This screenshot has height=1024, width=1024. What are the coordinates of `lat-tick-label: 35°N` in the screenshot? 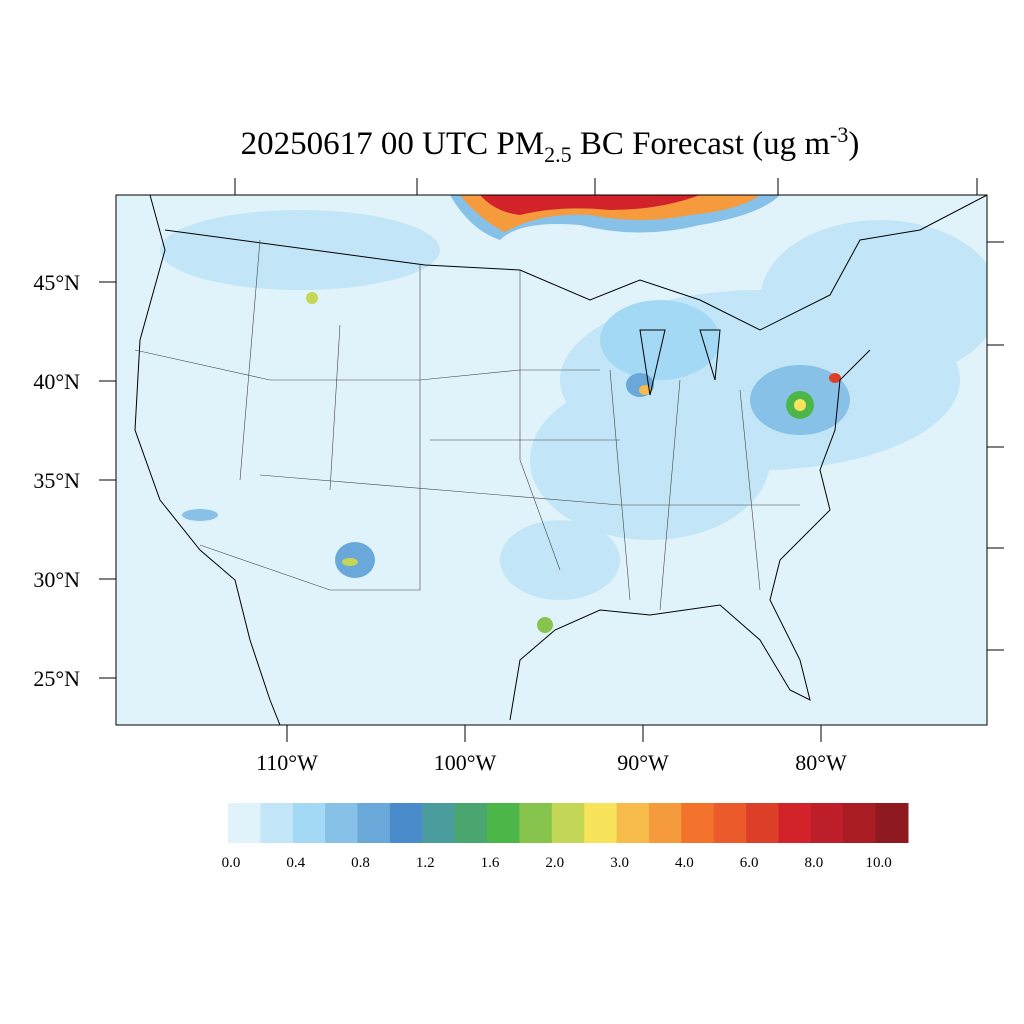 It's located at (56, 480).